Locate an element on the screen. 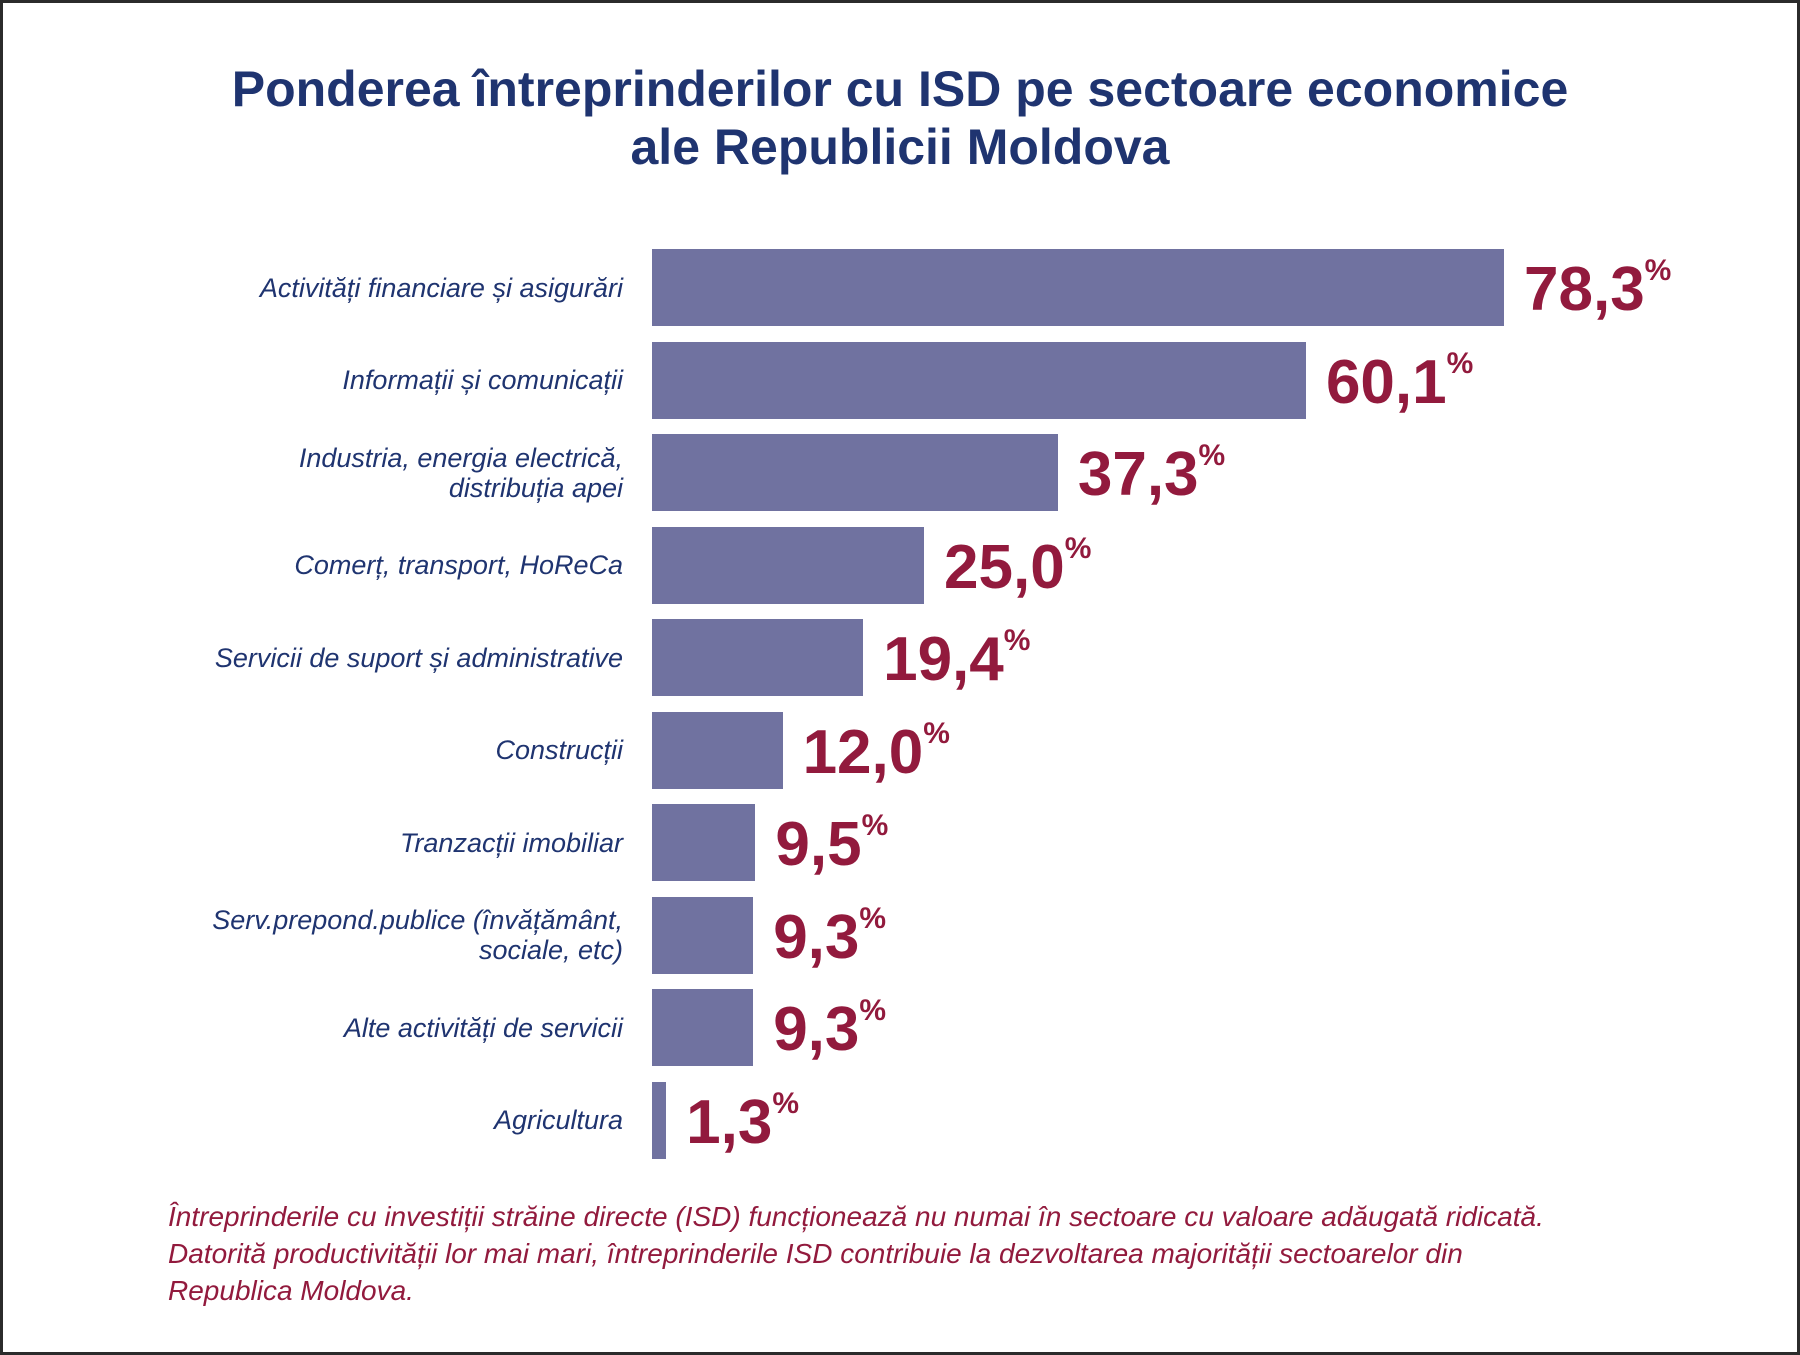  category-label-line: Alte activități de servicii is located at coordinates (483, 1027).